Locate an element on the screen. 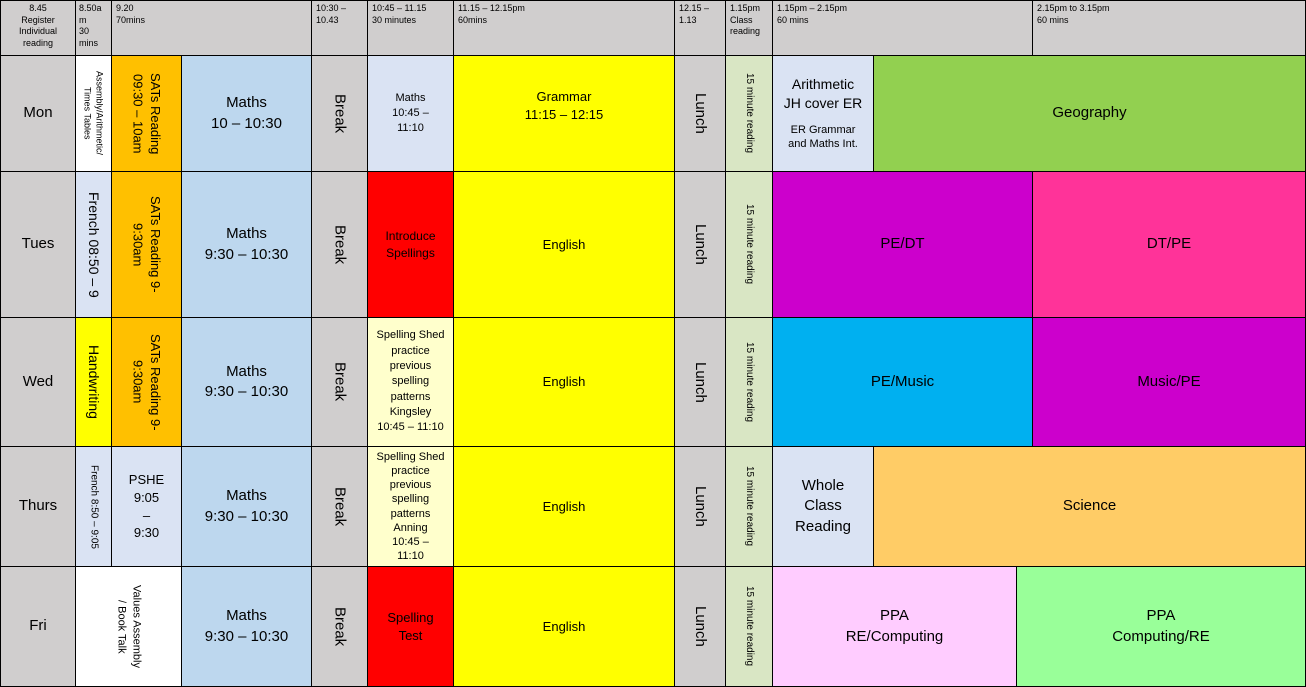 The width and height of the screenshot is (1306, 687). mon-break: Break is located at coordinates (339, 113).